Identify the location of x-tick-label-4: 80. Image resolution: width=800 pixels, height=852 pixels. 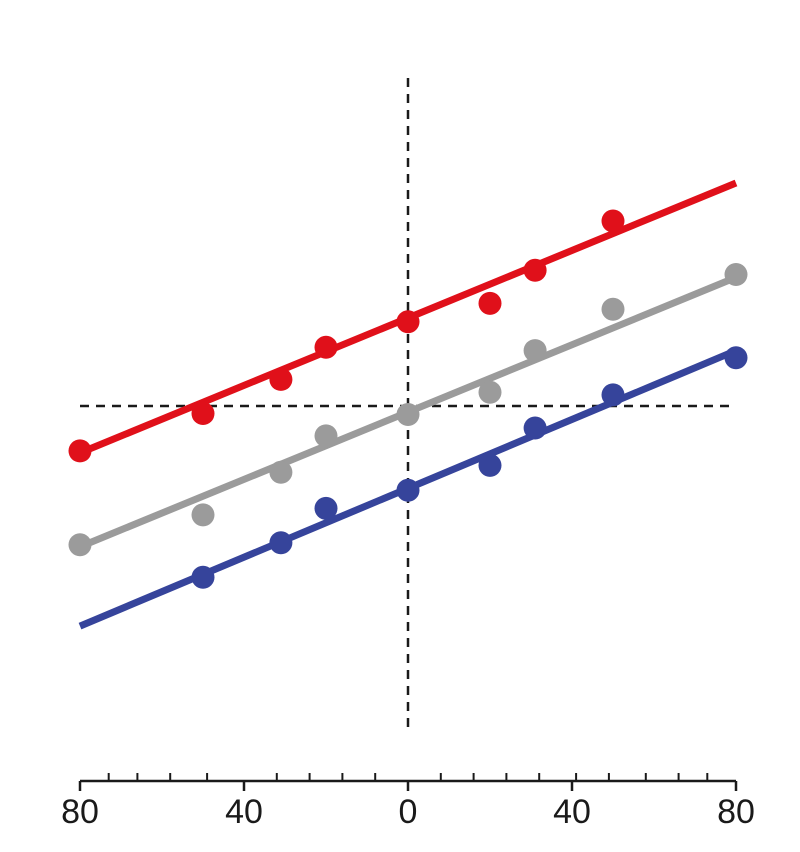
(736, 812).